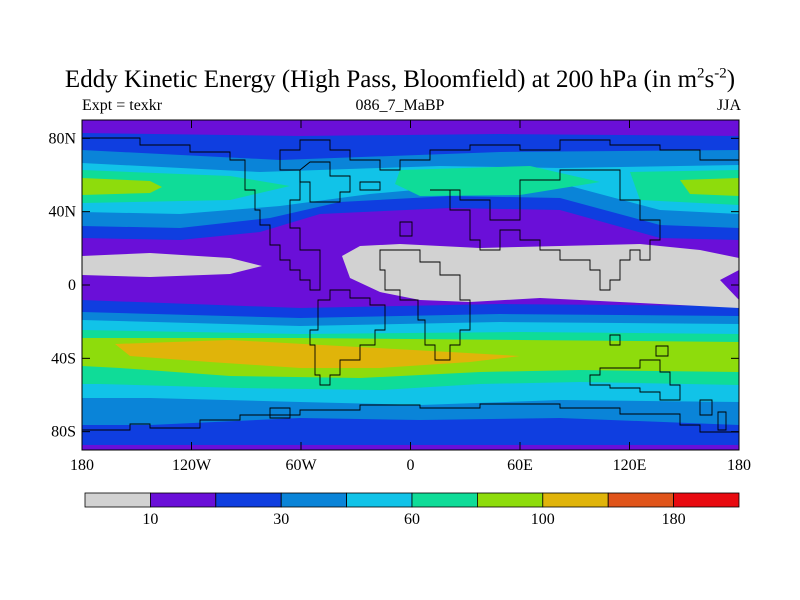 Image resolution: width=800 pixels, height=600 pixels. Describe the element at coordinates (412, 519) in the screenshot. I see `colorbar-label: 60` at that location.